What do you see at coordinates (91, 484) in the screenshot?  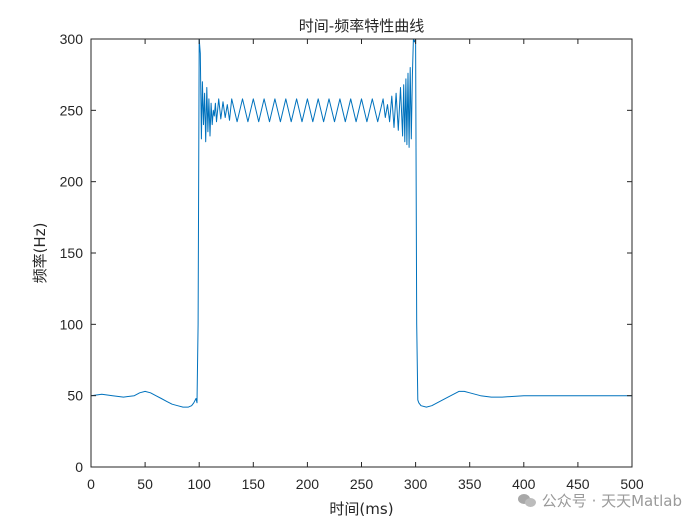 I see `x-tick-label: 0` at bounding box center [91, 484].